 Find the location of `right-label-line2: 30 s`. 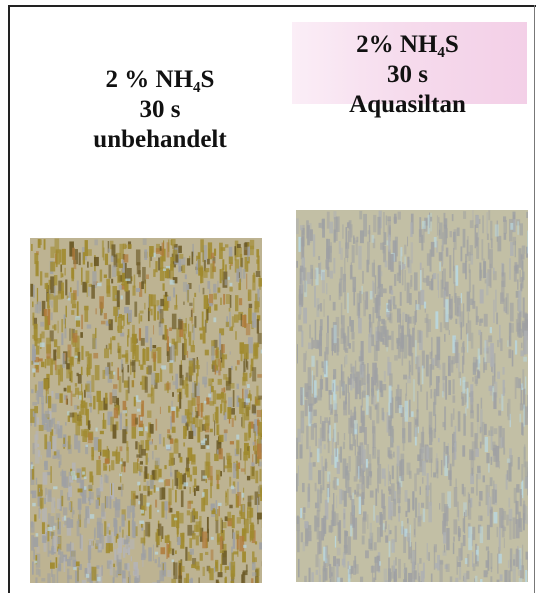

right-label-line2: 30 s is located at coordinates (407, 74).